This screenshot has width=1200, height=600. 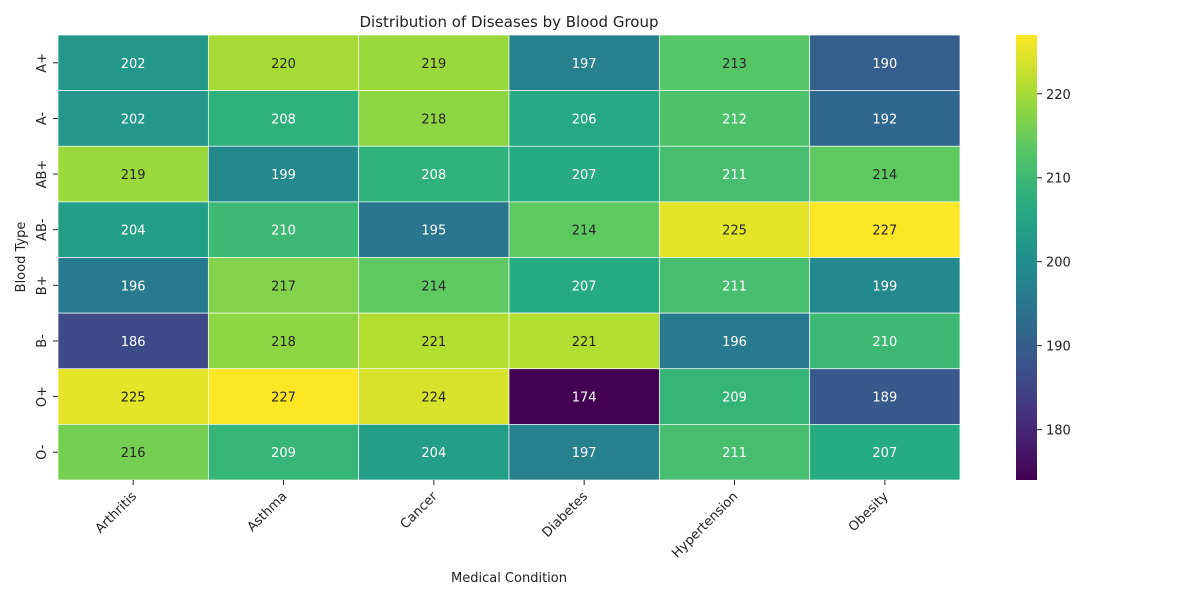 I want to click on cell-value-label: 206, so click(x=584, y=119).